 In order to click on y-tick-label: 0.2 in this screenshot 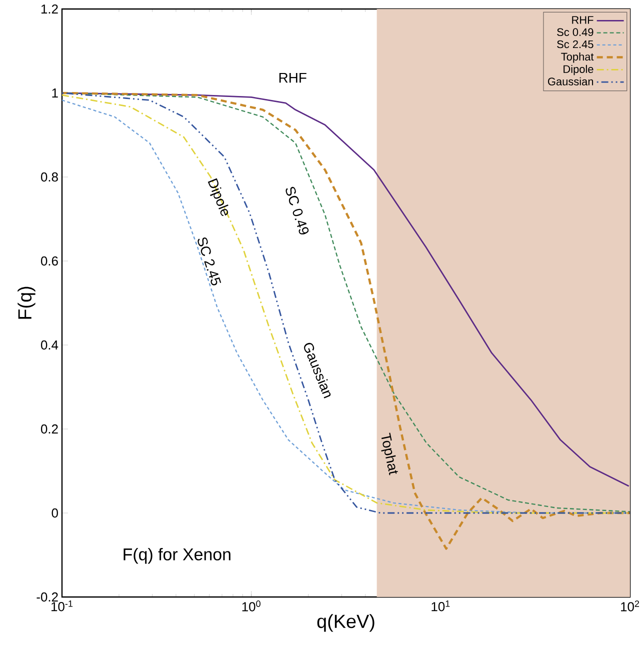, I will do `click(49, 429)`.